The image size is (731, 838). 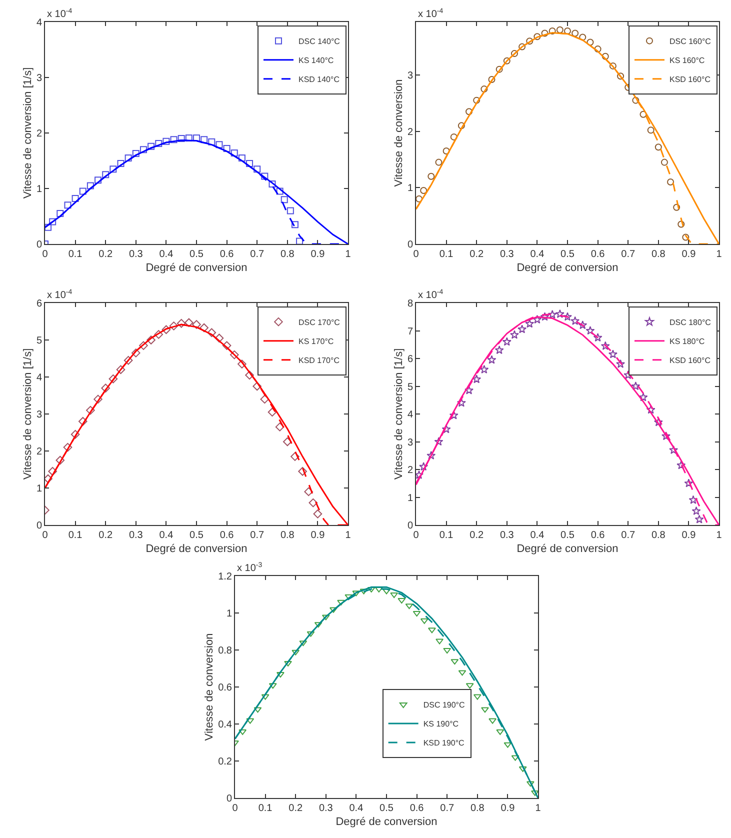 What do you see at coordinates (319, 79) in the screenshot?
I see `legend-label: KSD 140°C` at bounding box center [319, 79].